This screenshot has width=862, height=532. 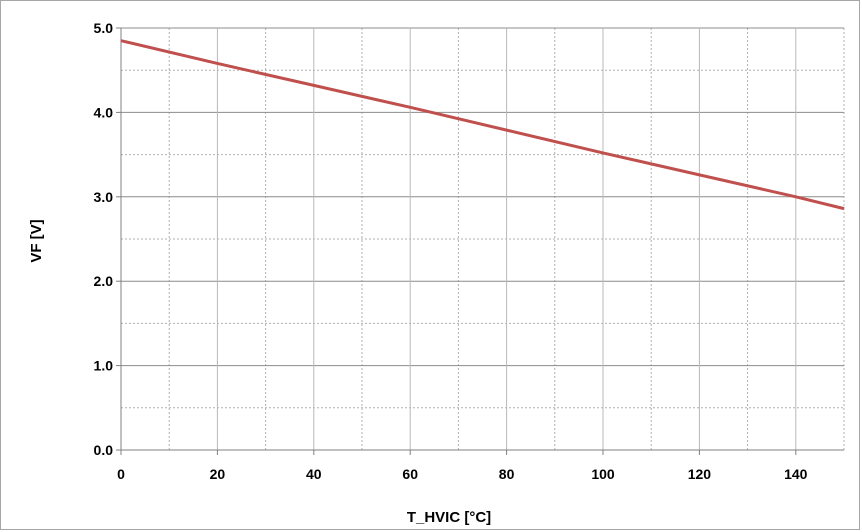 What do you see at coordinates (410, 474) in the screenshot?
I see `x-tick-label: 60` at bounding box center [410, 474].